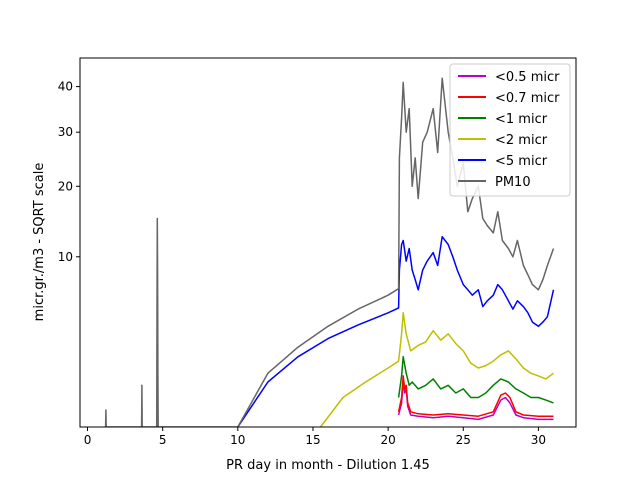 The image size is (640, 480). I want to click on y-tick-label: 10, so click(65, 257).